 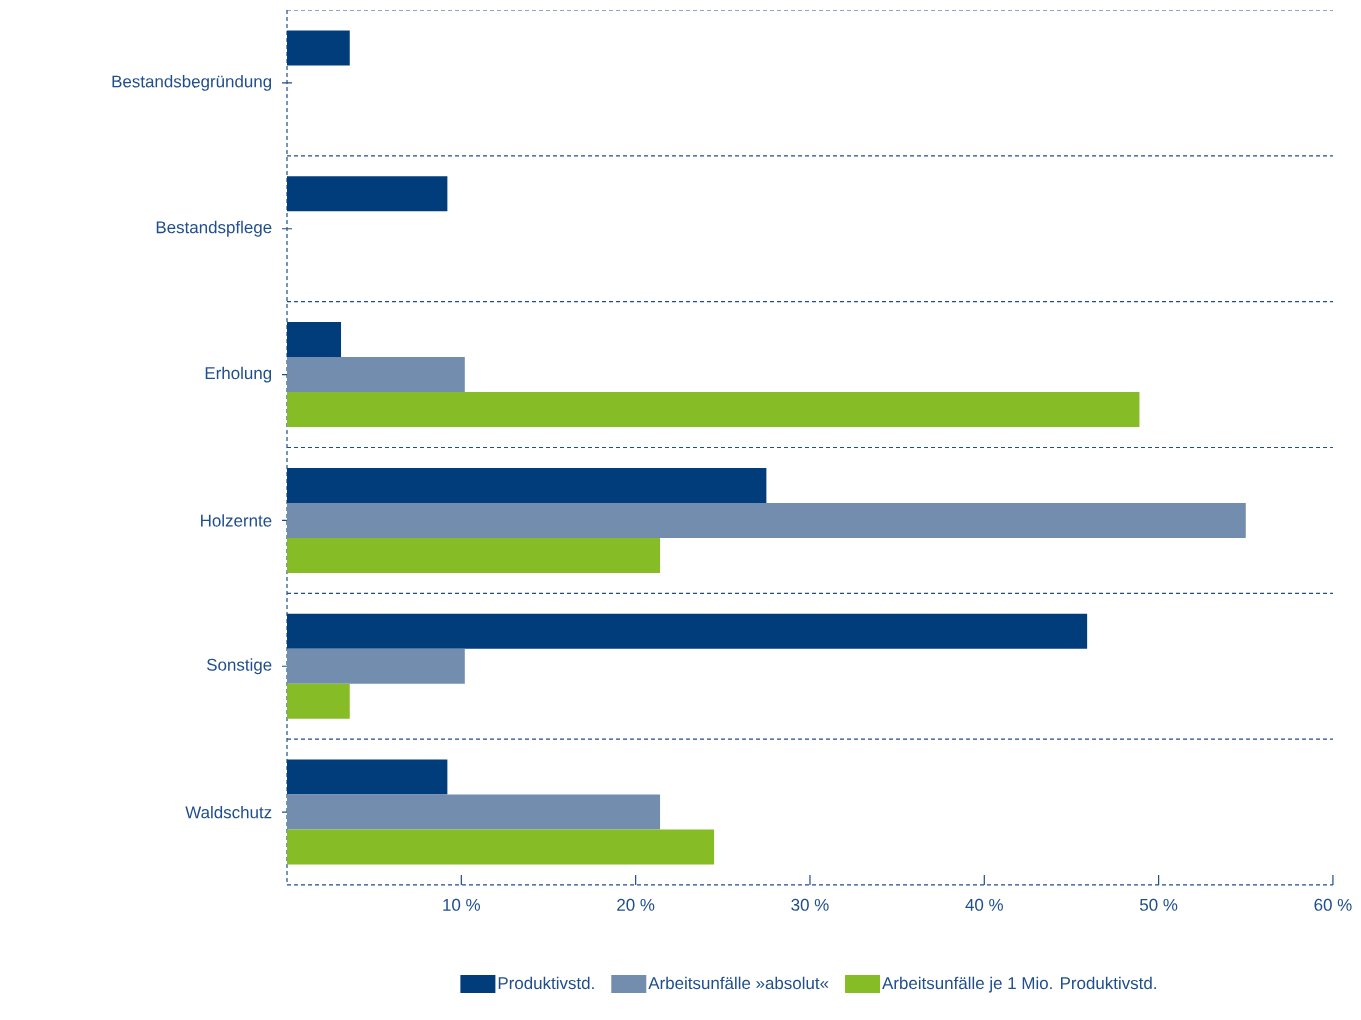 What do you see at coordinates (214, 228) in the screenshot?
I see `y-tick-label: Bestandspflege` at bounding box center [214, 228].